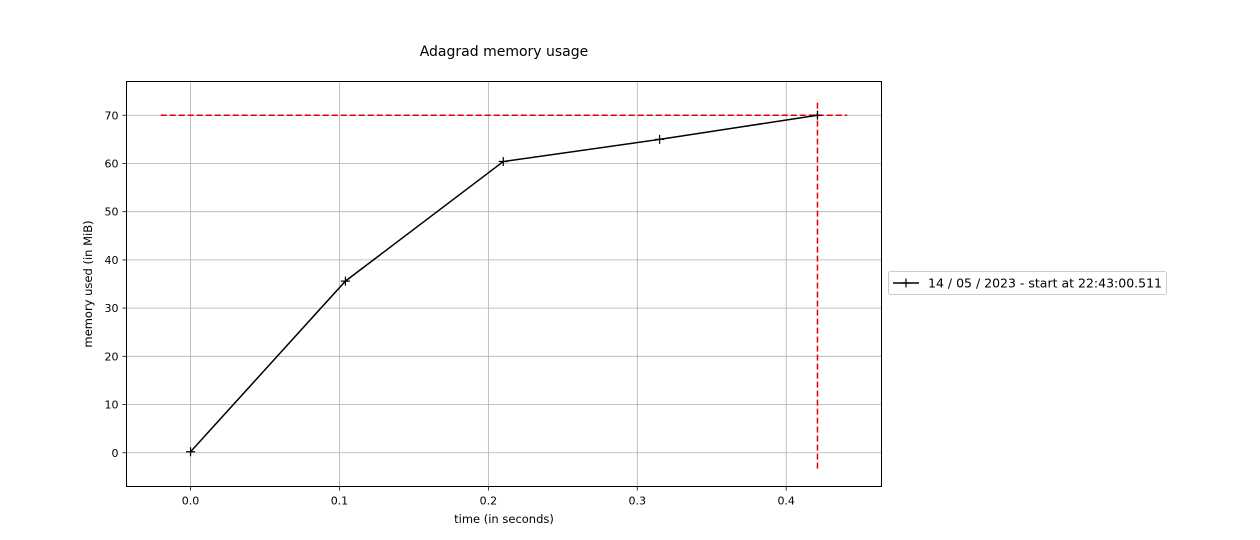 The image size is (1260, 540). I want to click on y-tick-label: 70, so click(112, 115).